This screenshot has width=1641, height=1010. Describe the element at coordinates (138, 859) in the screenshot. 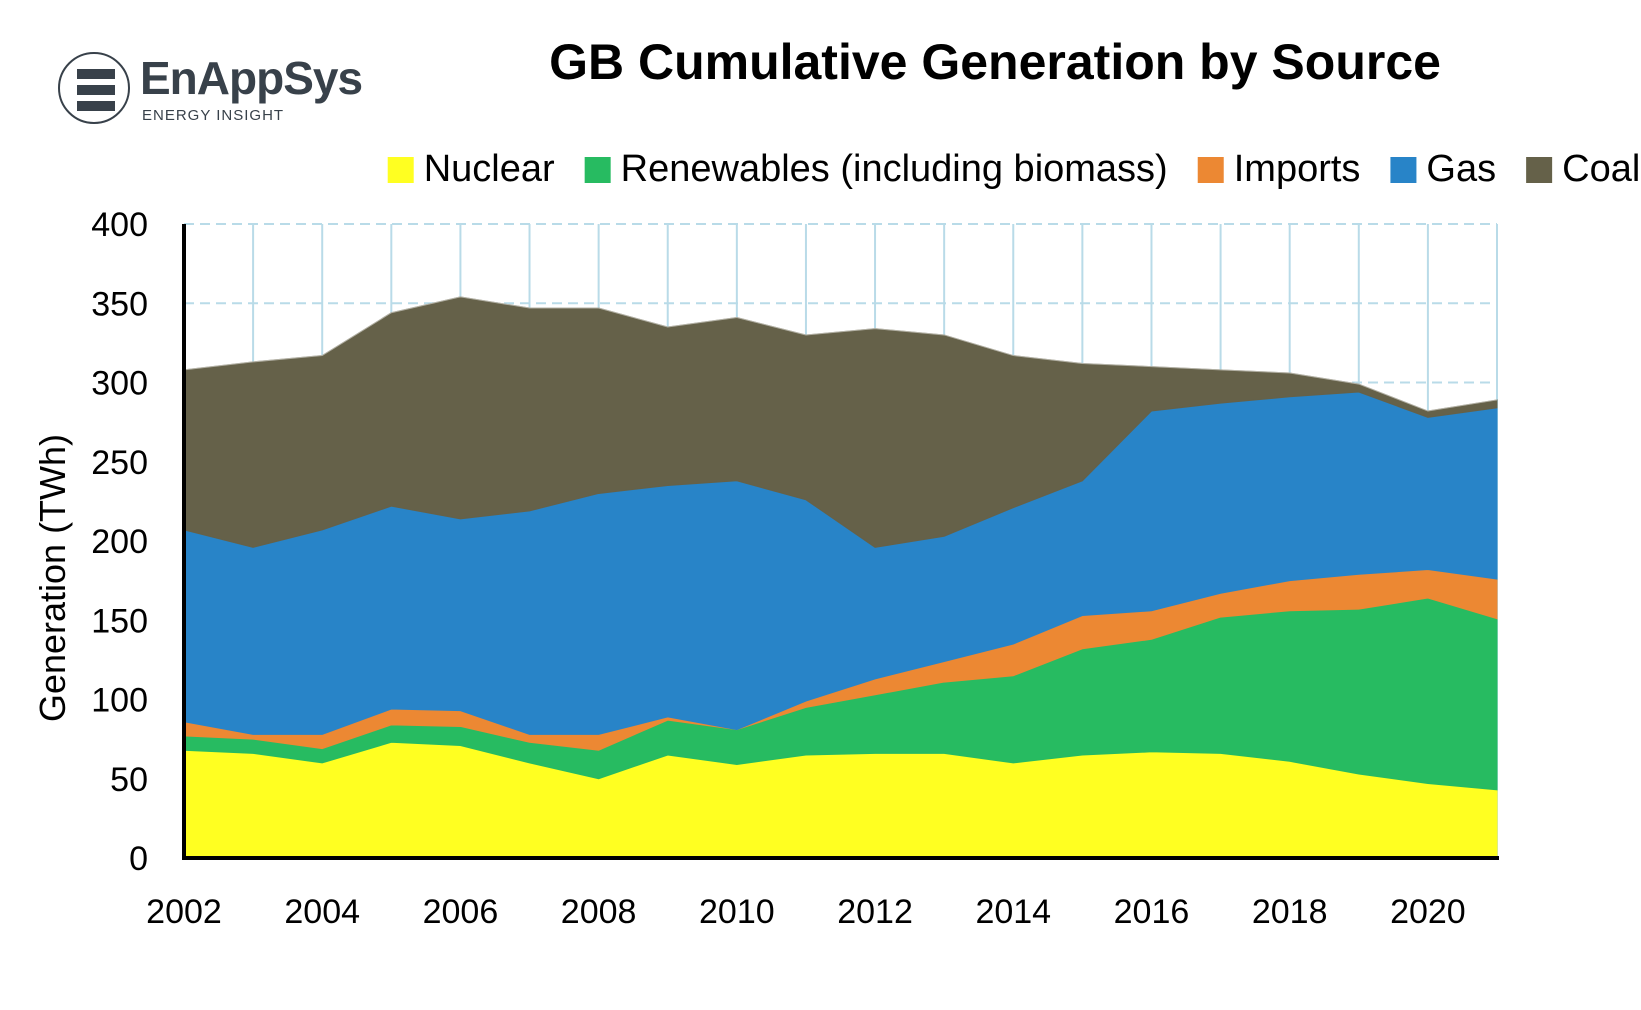

I see `y-tick-label: 0` at that location.